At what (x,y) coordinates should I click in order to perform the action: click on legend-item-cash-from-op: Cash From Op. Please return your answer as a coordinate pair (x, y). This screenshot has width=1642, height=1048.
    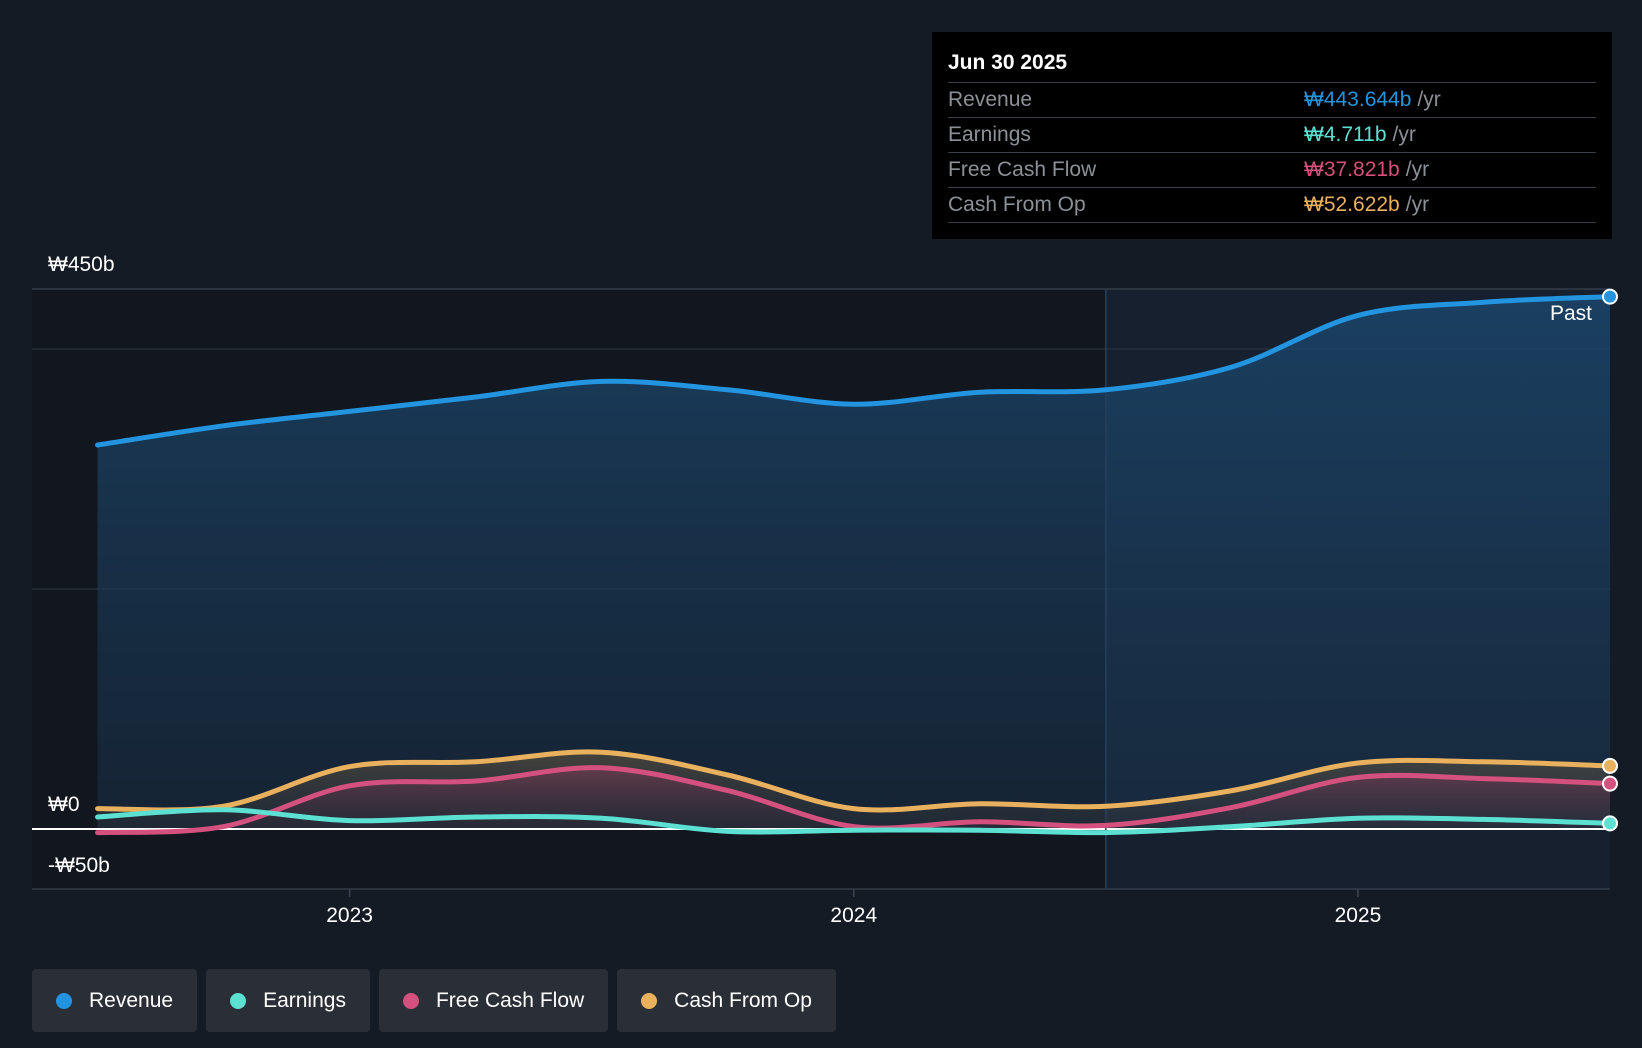
    Looking at the image, I should click on (726, 1000).